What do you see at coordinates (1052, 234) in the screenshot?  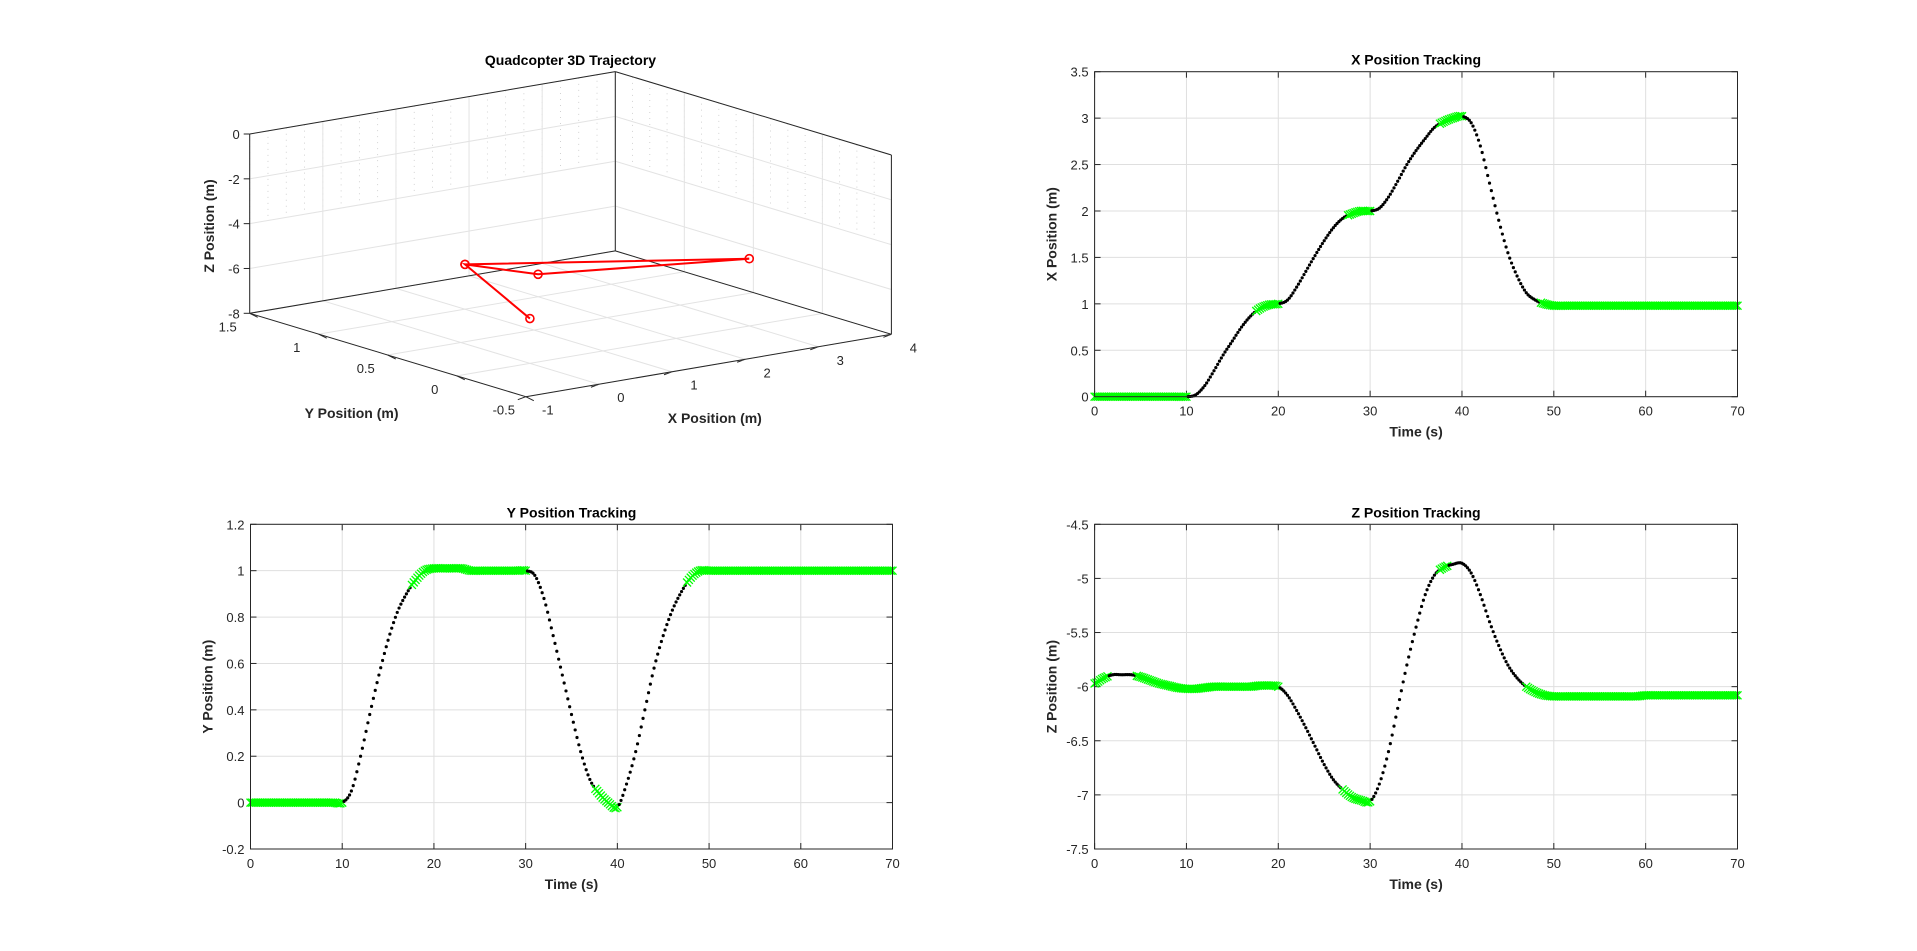 I see `y-axis-label: X Position (m)` at bounding box center [1052, 234].